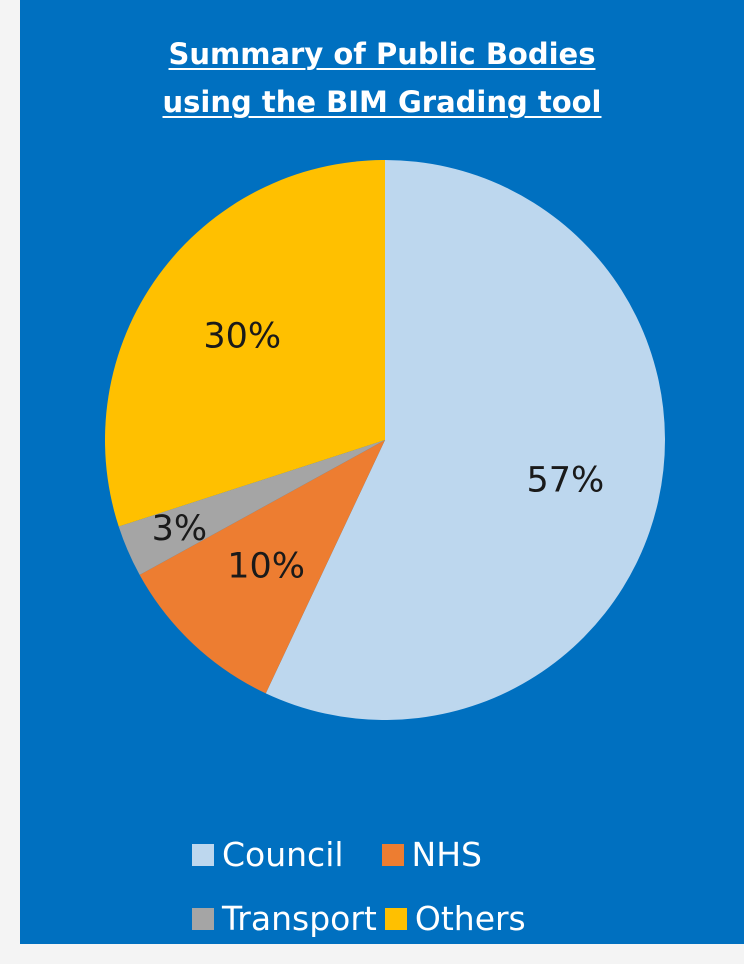  I want to click on chart-title-line-2: using the BIM Grading tool, so click(382, 102).